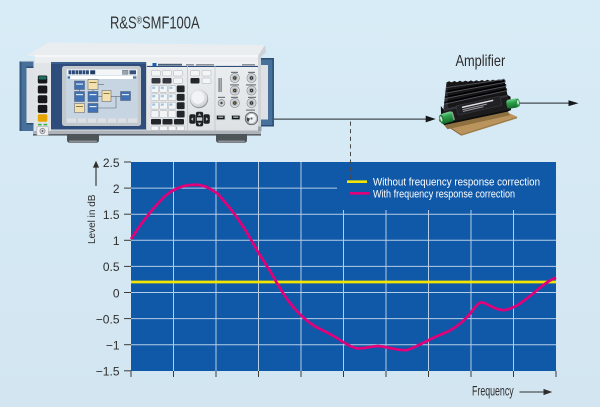 This screenshot has width=600, height=407. Describe the element at coordinates (493, 392) in the screenshot. I see `svg-text: Frequency` at that location.